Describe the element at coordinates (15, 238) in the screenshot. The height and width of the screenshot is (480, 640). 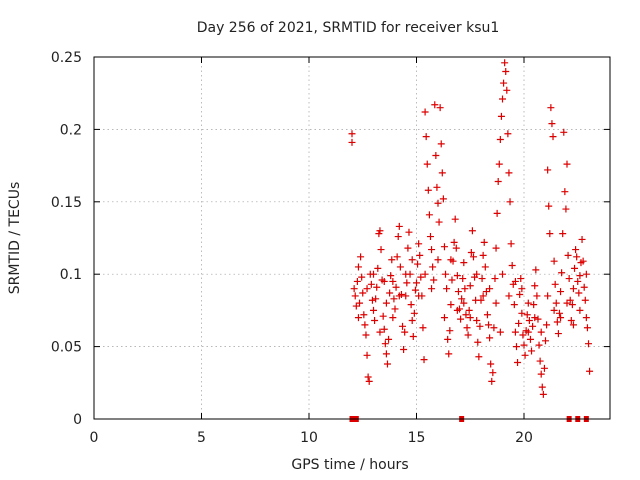
I see `y-axis-label: SRMTID / TECUs` at that location.